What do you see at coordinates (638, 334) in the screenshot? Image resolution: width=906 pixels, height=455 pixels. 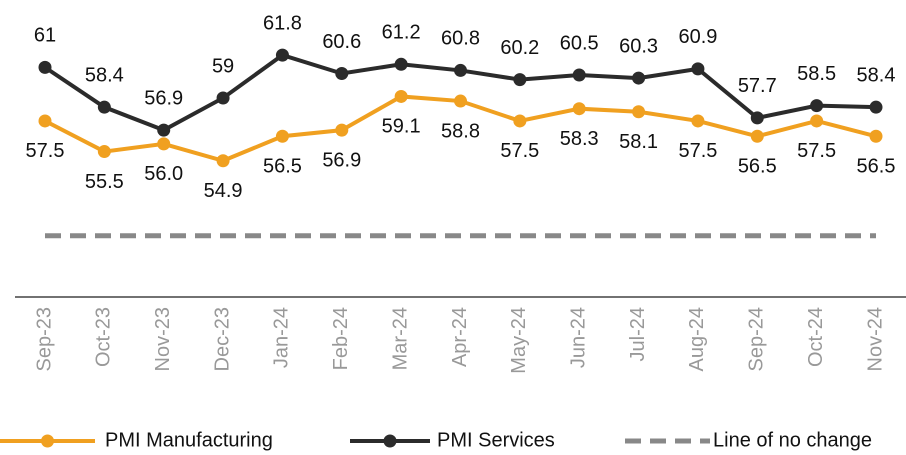 I see `x-tick-label: Jul-24` at bounding box center [638, 334].